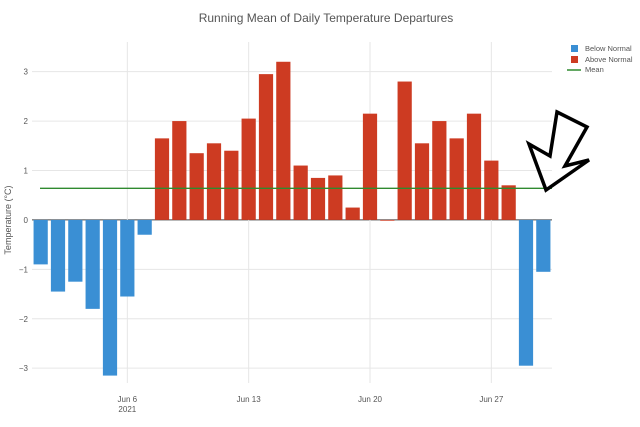 The image size is (640, 427). What do you see at coordinates (127, 409) in the screenshot?
I see `x-tick-sublabel: 2021` at bounding box center [127, 409].